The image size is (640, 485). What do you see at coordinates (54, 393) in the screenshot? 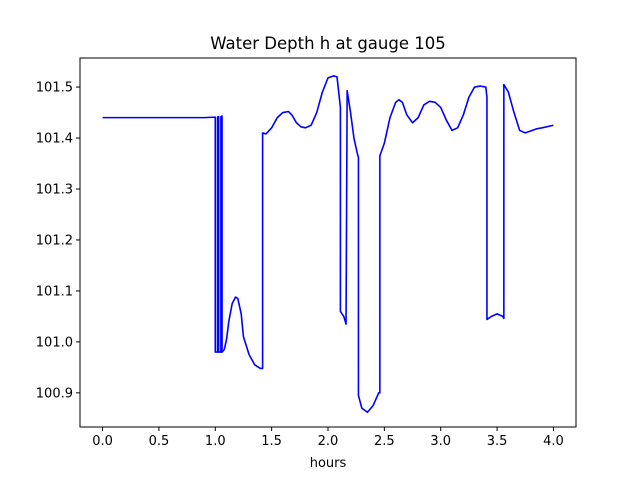
I see `y-tick-label: 100.9` at bounding box center [54, 393].